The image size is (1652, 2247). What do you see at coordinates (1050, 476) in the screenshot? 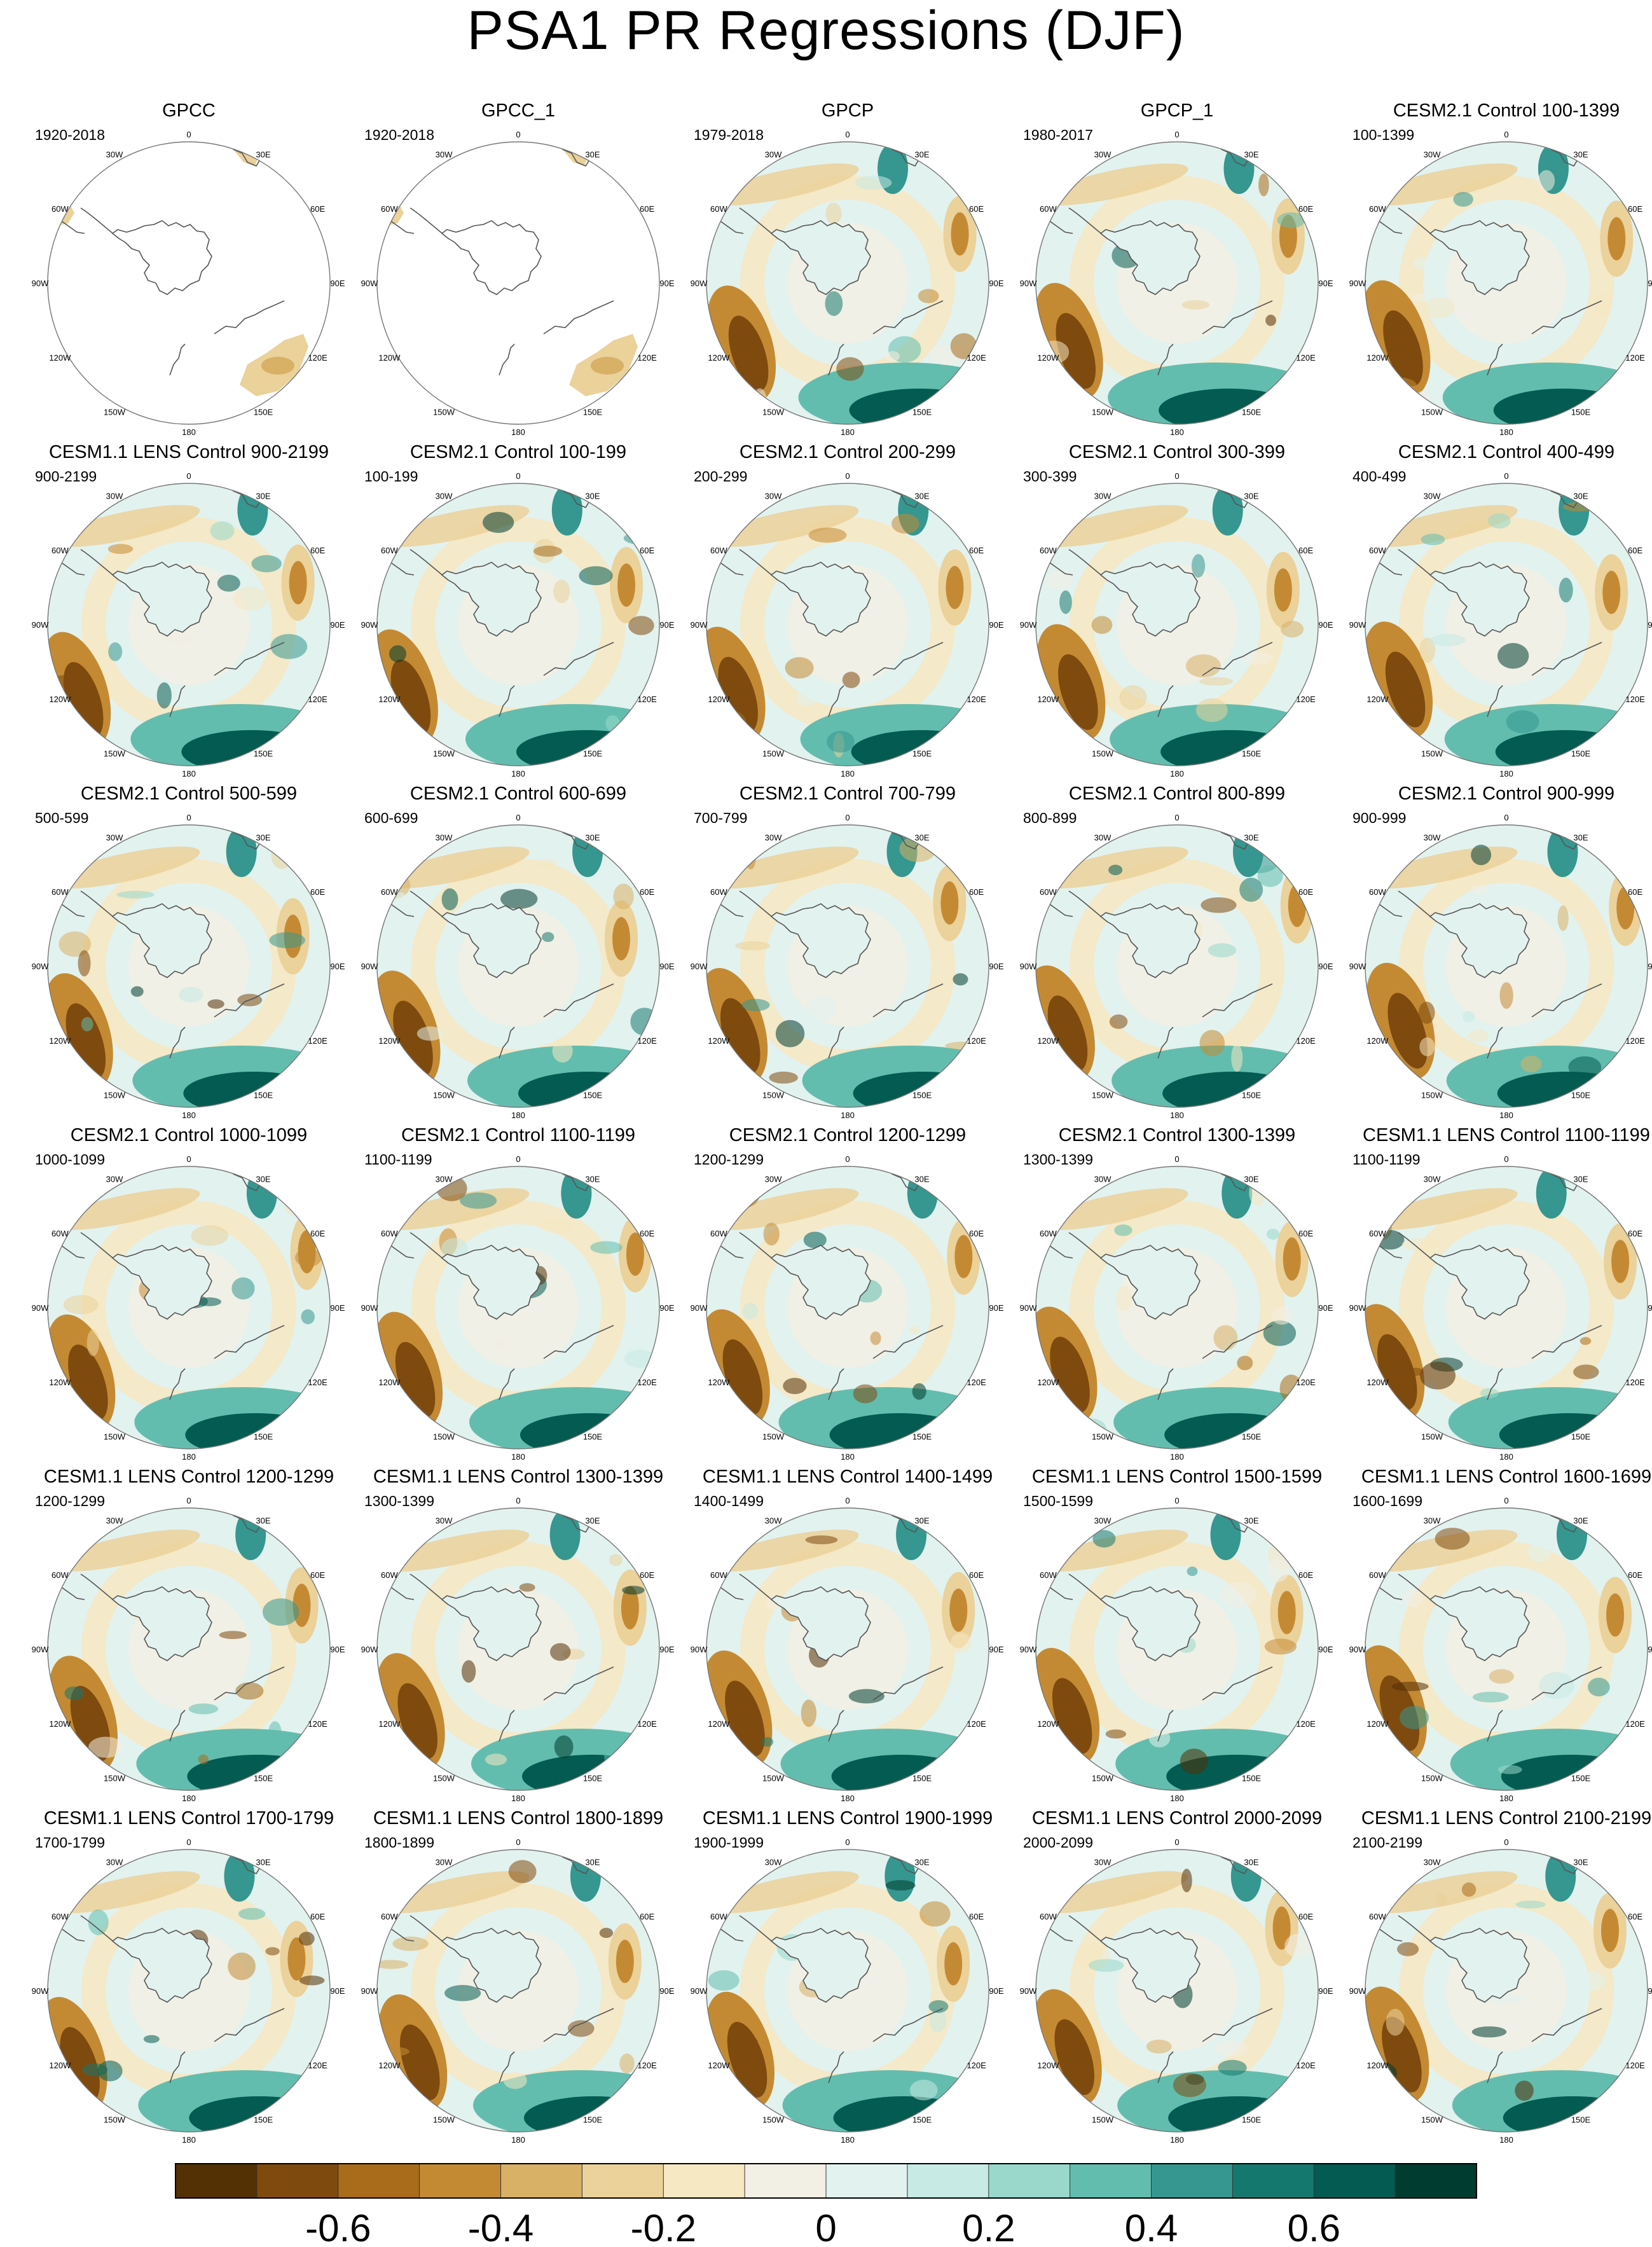
I see `panel-years: 300-399` at bounding box center [1050, 476].